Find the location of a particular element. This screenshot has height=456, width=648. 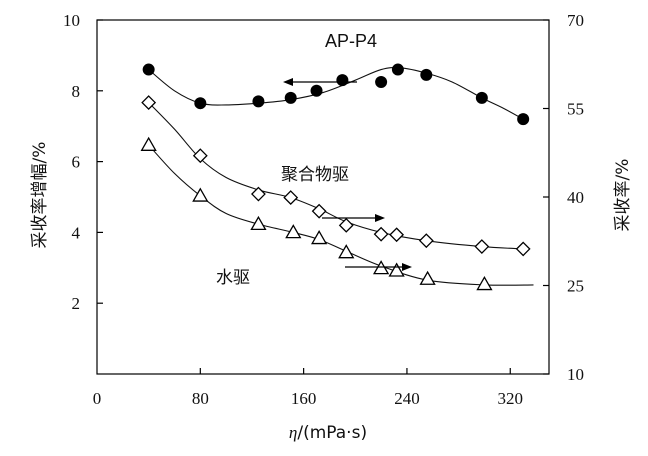

left-y-tick-label: 4 is located at coordinates (76, 232).